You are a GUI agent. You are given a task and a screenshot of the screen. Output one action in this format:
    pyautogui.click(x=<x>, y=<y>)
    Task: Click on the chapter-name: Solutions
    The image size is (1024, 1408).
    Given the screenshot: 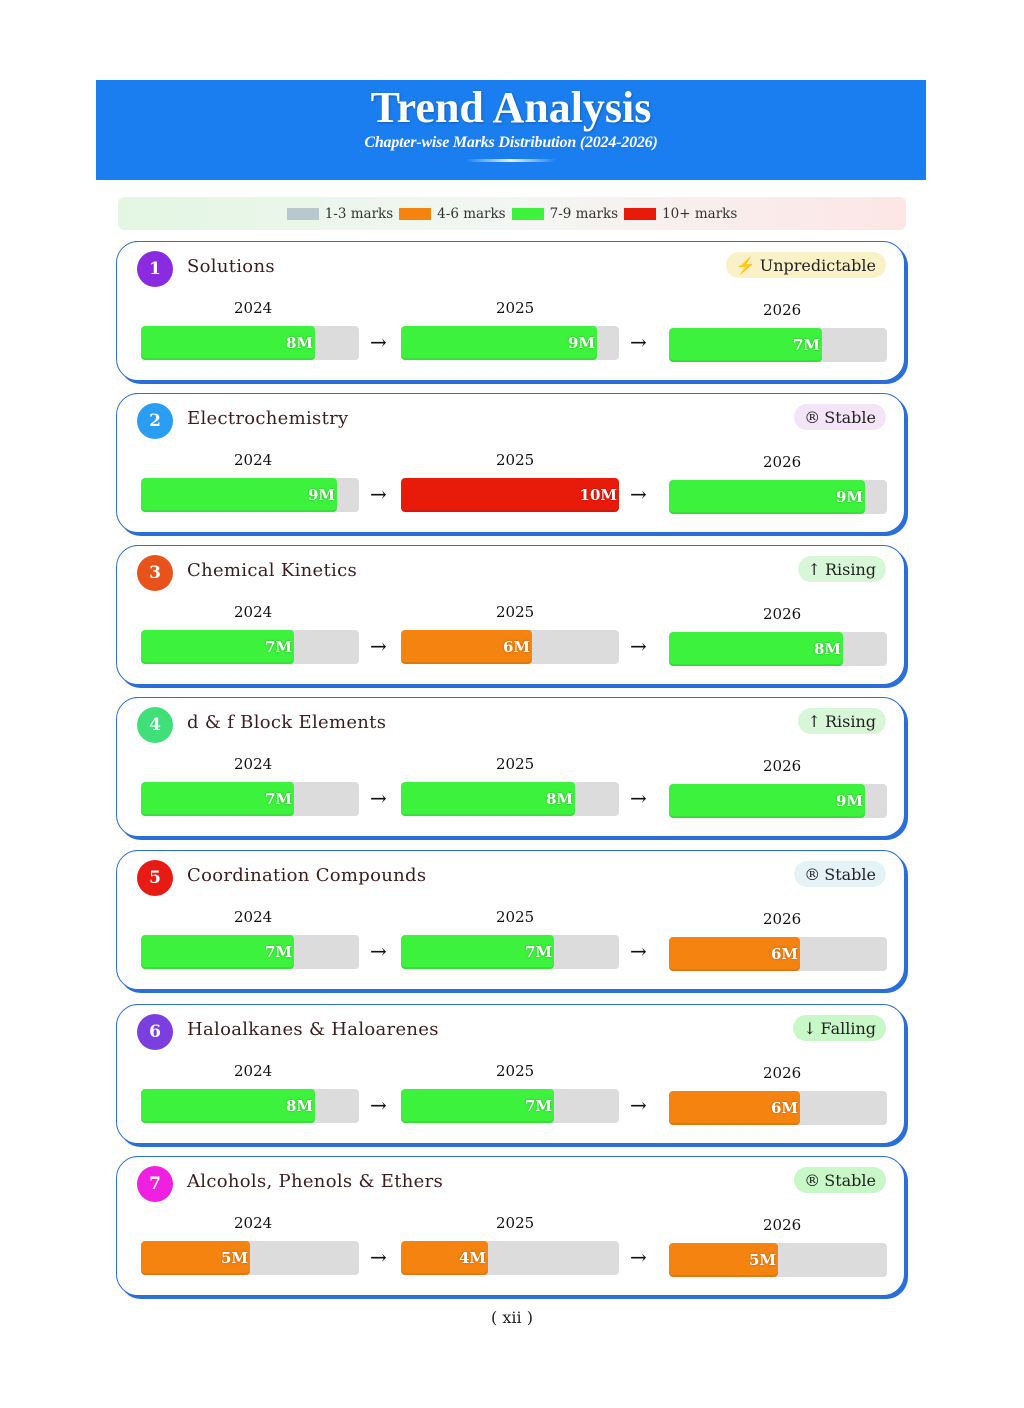 What is the action you would take?
    pyautogui.click(x=231, y=266)
    